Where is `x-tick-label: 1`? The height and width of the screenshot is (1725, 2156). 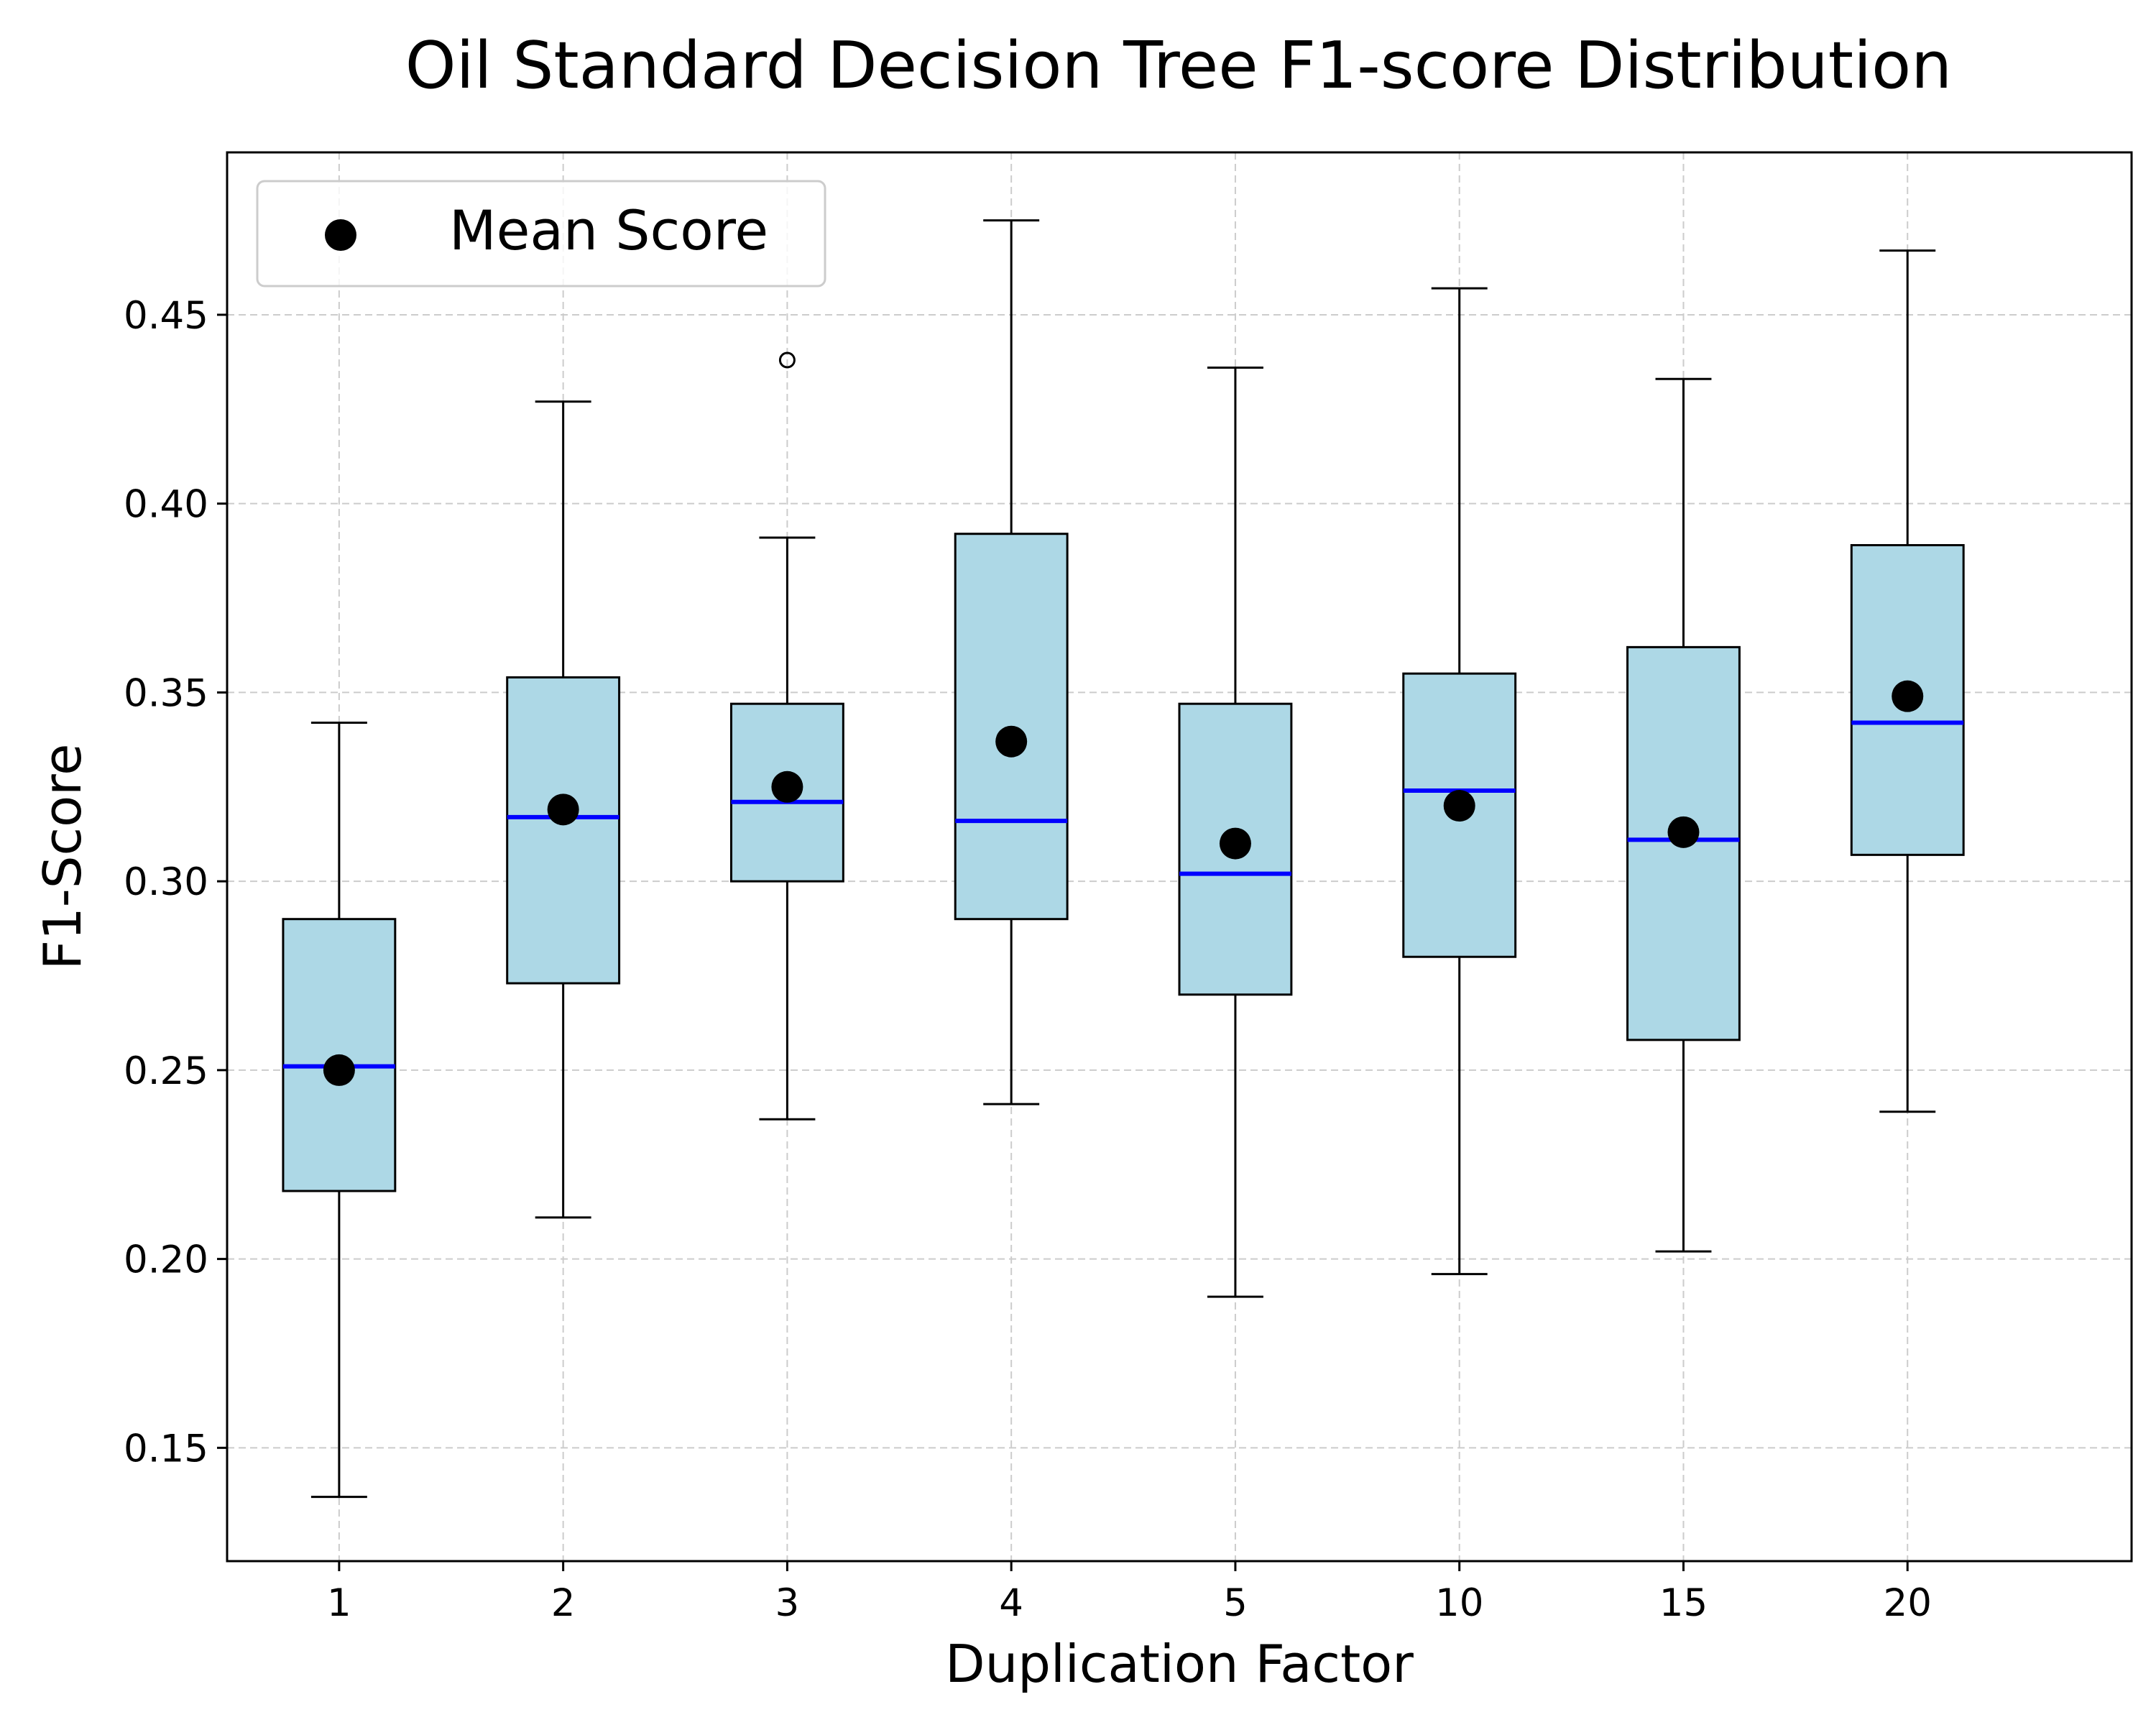 x-tick-label: 1 is located at coordinates (339, 1603).